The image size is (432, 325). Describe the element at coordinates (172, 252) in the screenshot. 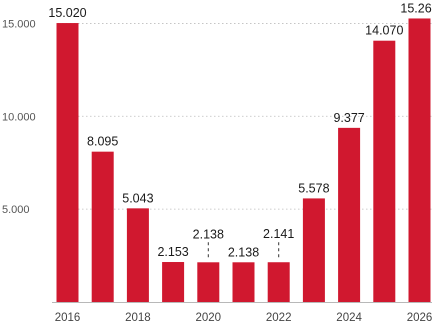

I see `data-label-2019: 2.153` at that location.